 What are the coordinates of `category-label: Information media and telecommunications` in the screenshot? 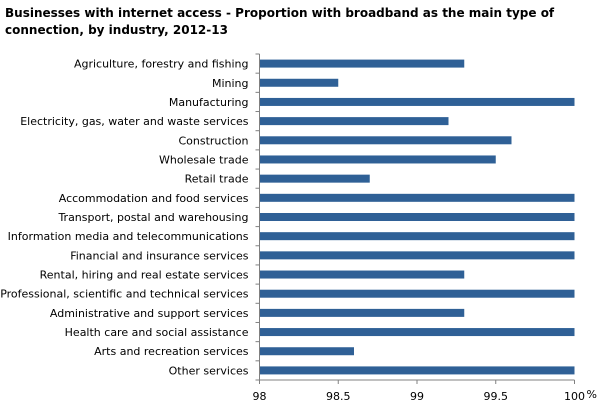 It's located at (128, 236).